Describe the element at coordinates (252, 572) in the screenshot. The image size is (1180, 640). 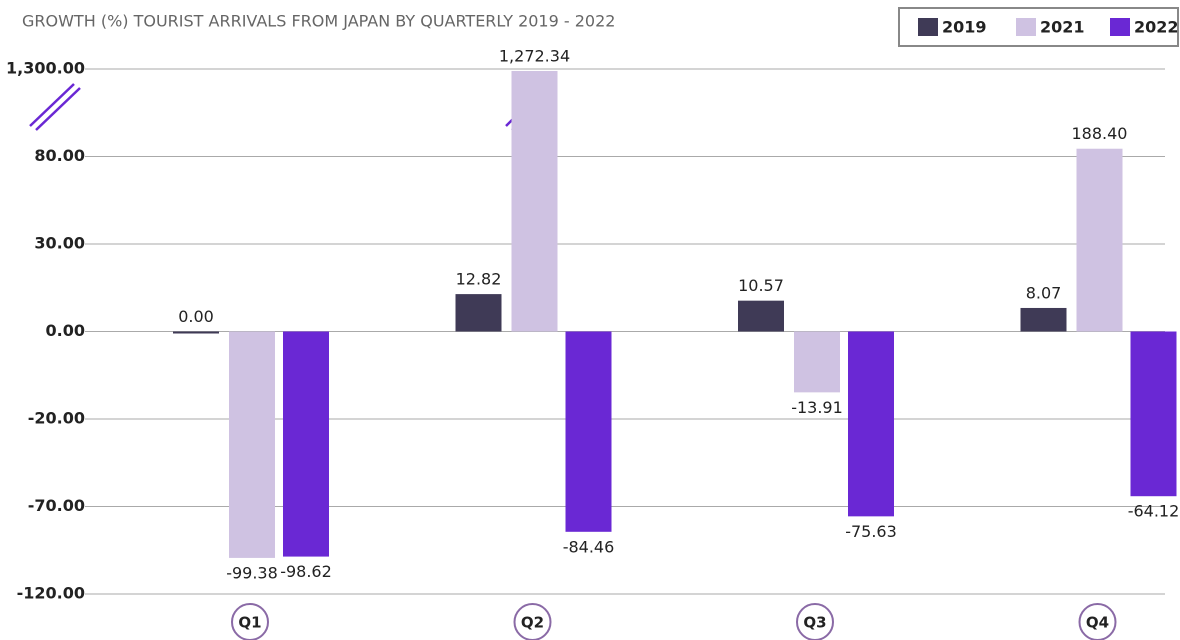
I see `data-label: -99.38` at that location.